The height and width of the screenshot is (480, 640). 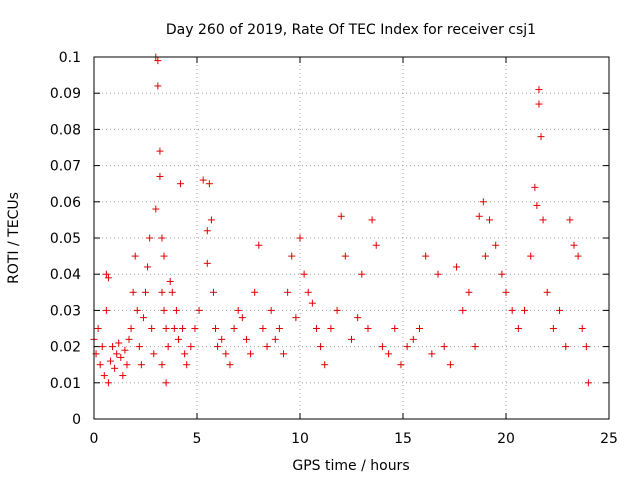 I want to click on x-tick-label: 10, so click(x=300, y=439).